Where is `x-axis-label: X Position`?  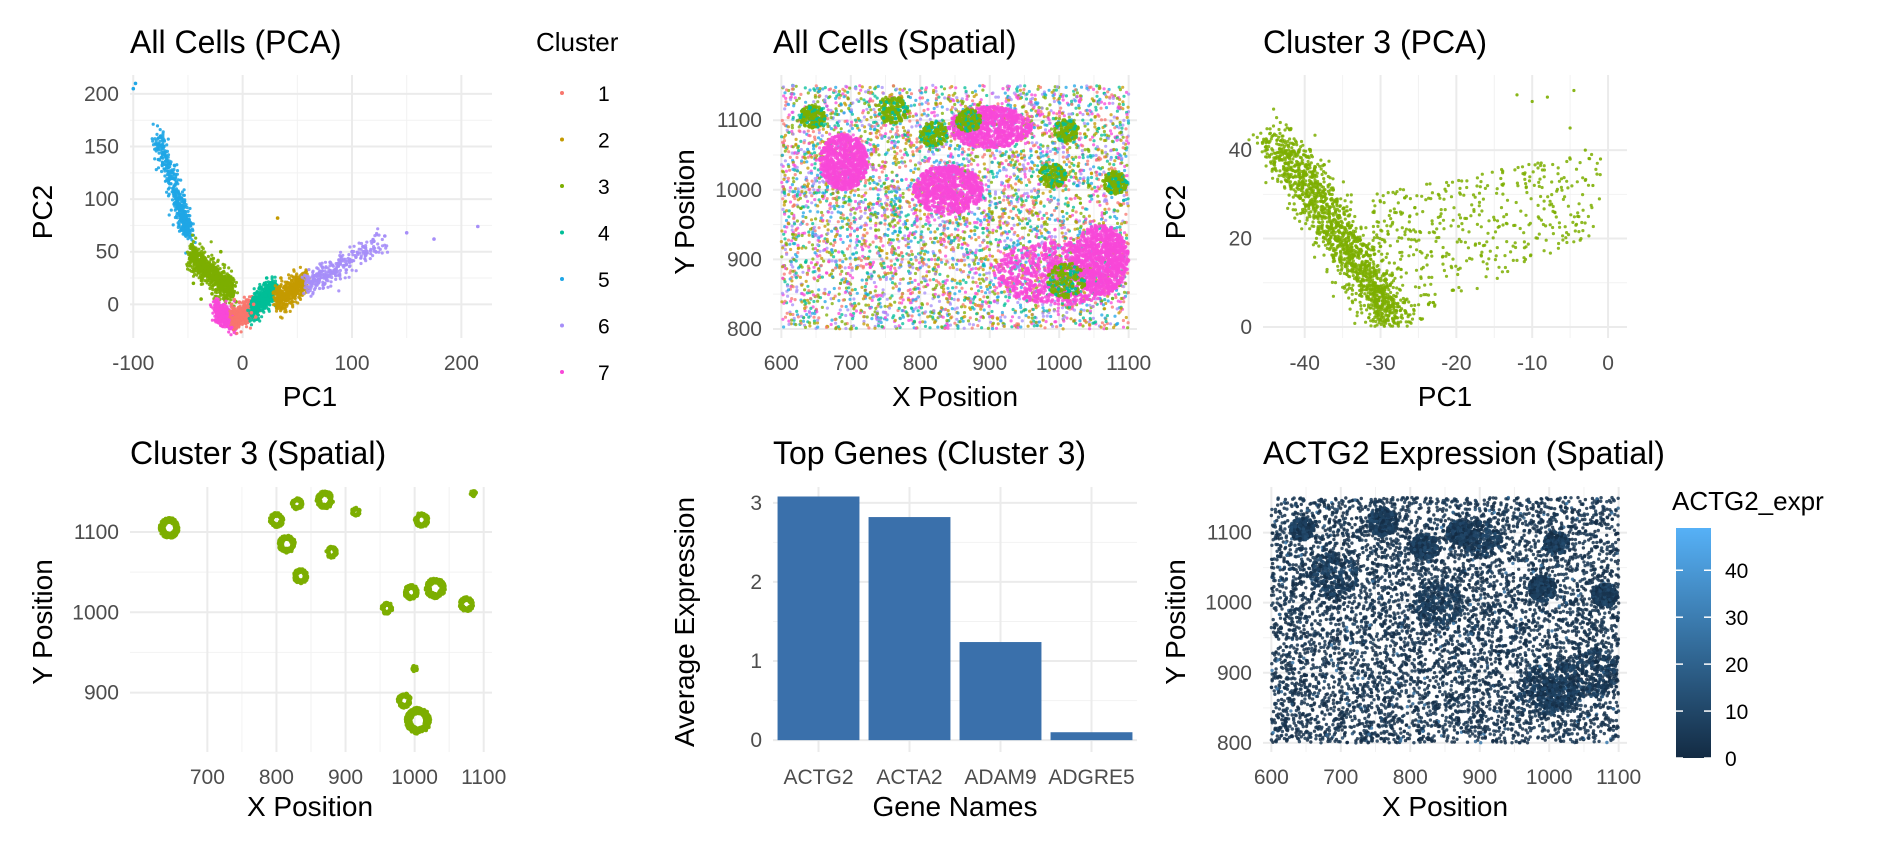 x-axis-label: X Position is located at coordinates (955, 396).